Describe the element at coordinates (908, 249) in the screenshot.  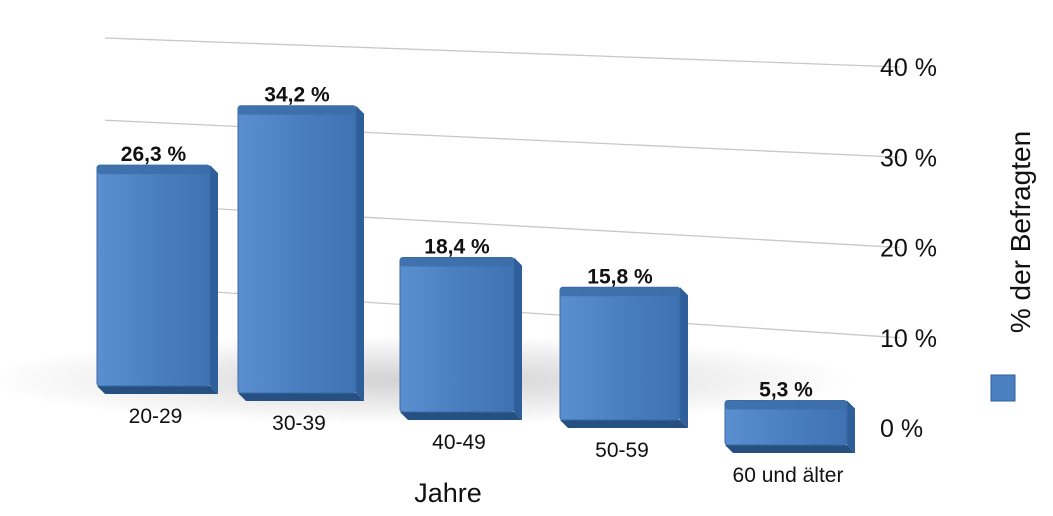
I see `y-tick-label: 20 %` at that location.